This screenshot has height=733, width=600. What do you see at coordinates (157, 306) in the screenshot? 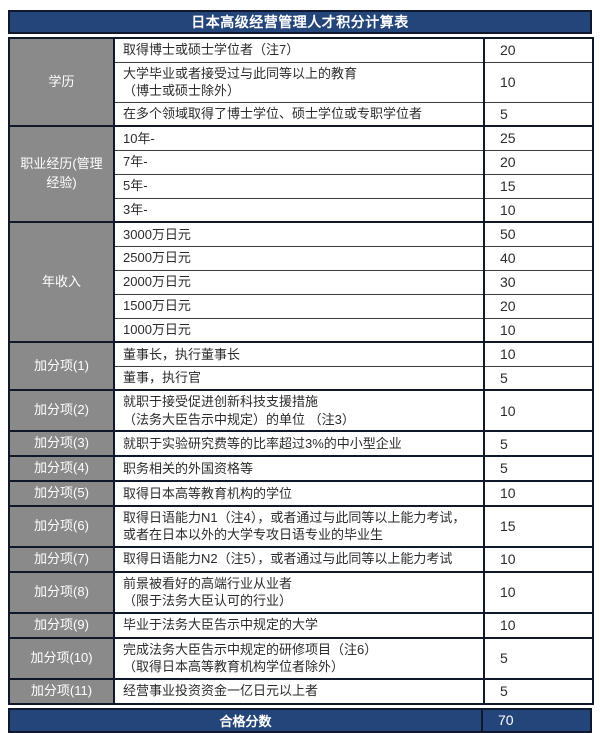
I see `description-line: 1500万日元` at bounding box center [157, 306].